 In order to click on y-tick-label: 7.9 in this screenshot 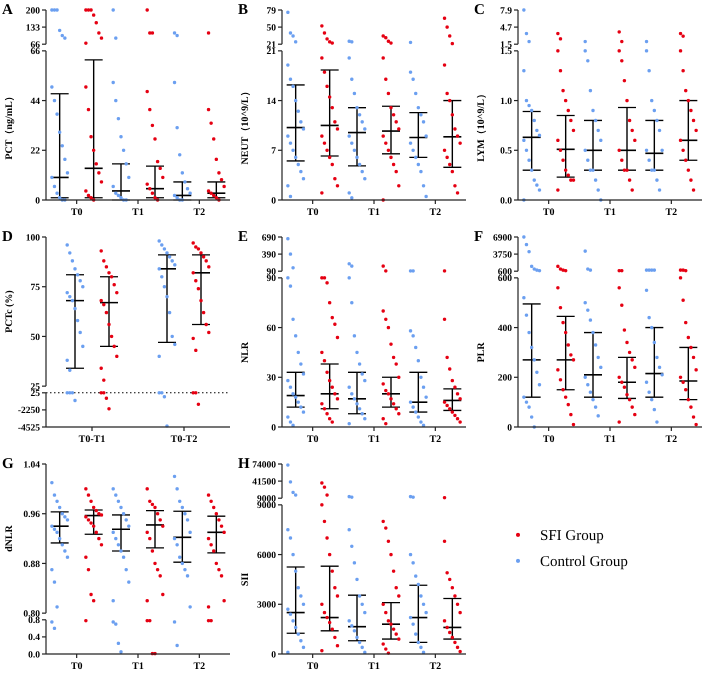, I will do `click(506, 11)`.